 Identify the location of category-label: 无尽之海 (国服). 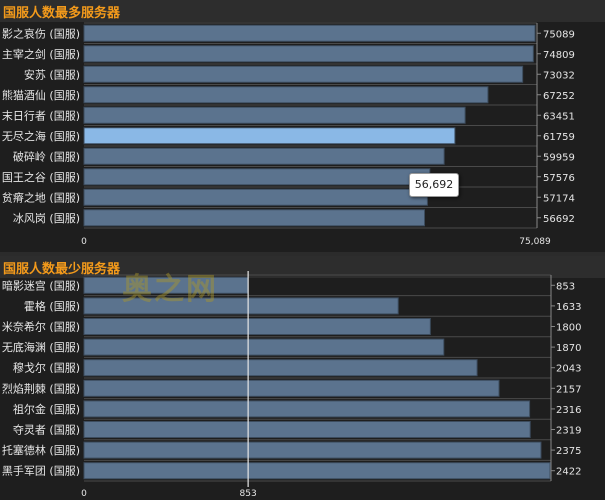
(41, 136).